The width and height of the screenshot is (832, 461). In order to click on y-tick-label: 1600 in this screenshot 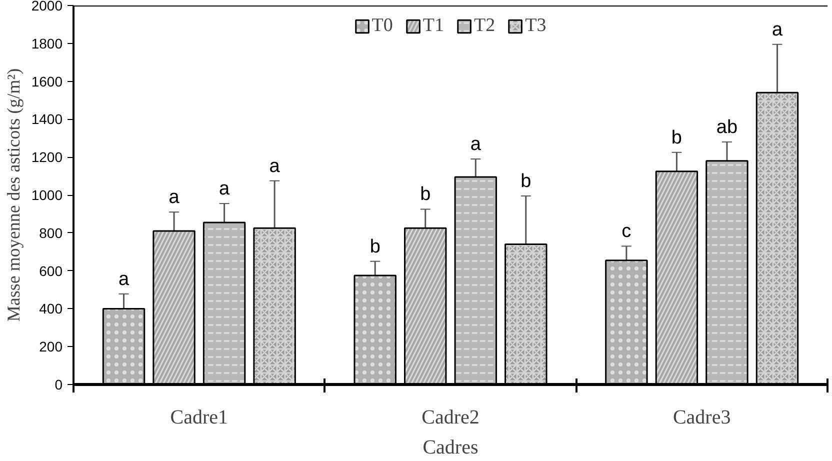, I will do `click(47, 81)`.